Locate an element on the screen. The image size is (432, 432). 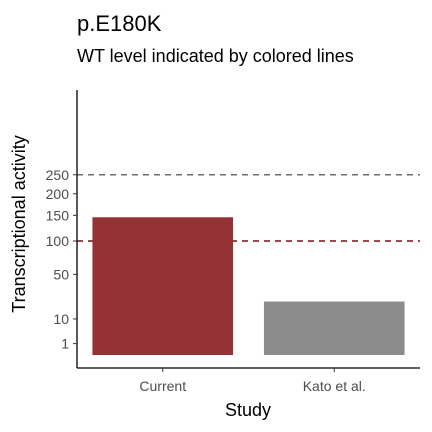
y-tick-label-1: 1 is located at coordinates (65, 344).